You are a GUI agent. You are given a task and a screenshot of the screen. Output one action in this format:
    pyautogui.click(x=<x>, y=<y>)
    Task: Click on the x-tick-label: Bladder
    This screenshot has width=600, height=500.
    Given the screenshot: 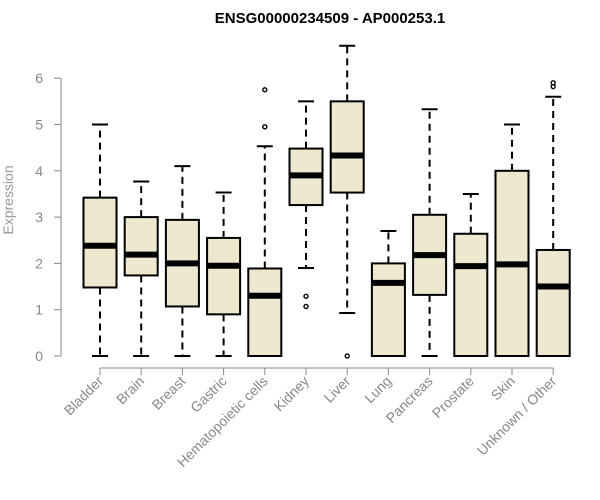 What is the action you would take?
    pyautogui.click(x=84, y=396)
    